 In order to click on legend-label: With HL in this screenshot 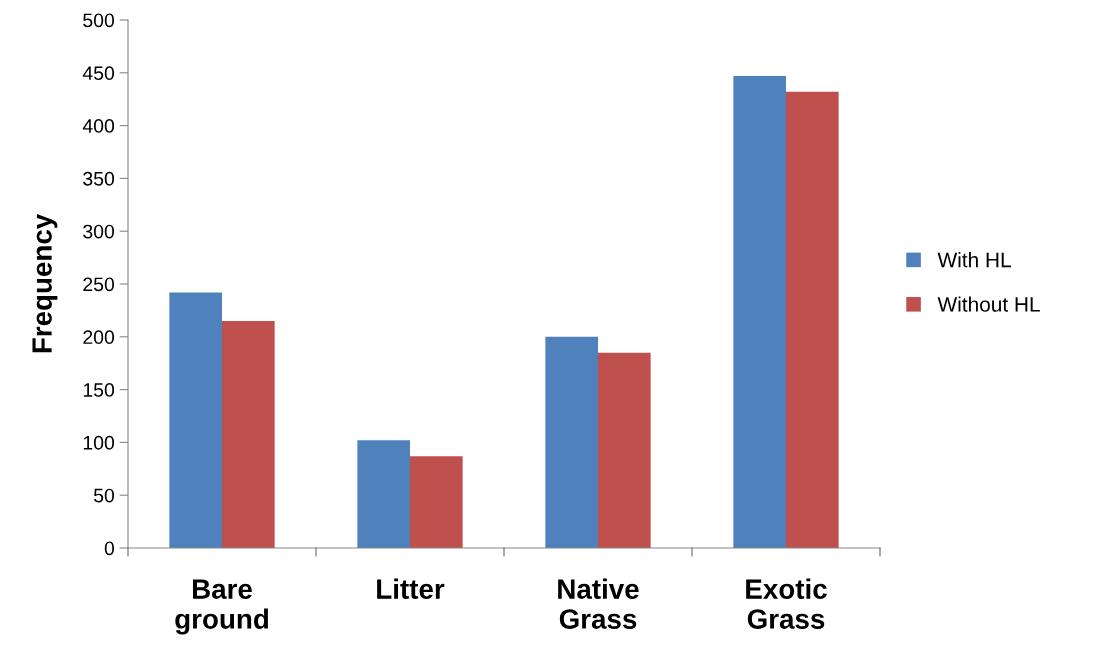, I will do `click(974, 260)`.